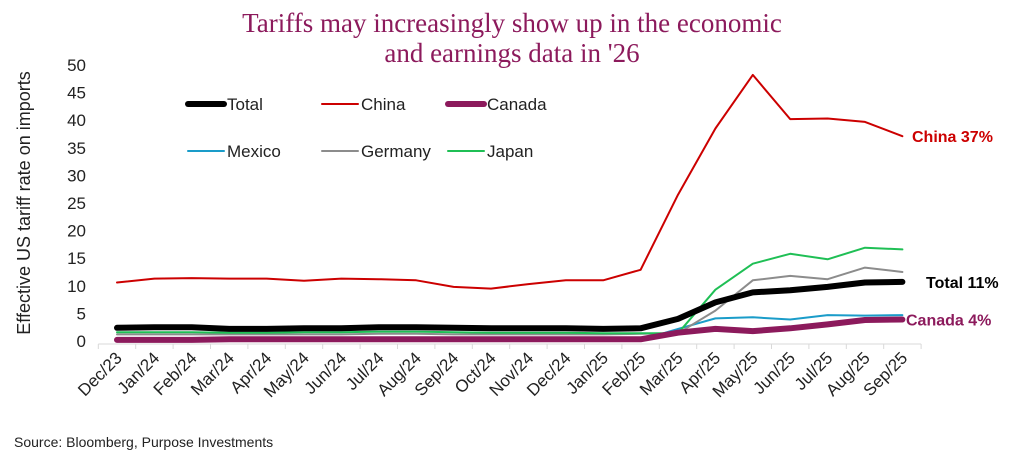  I want to click on legend-label-canada: Canada, so click(517, 104).